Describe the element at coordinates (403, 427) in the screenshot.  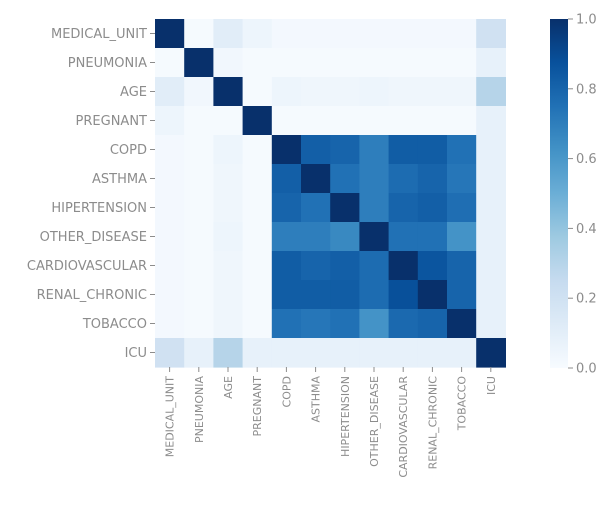
I see `column-label: CARDIOVASCULAR` at that location.